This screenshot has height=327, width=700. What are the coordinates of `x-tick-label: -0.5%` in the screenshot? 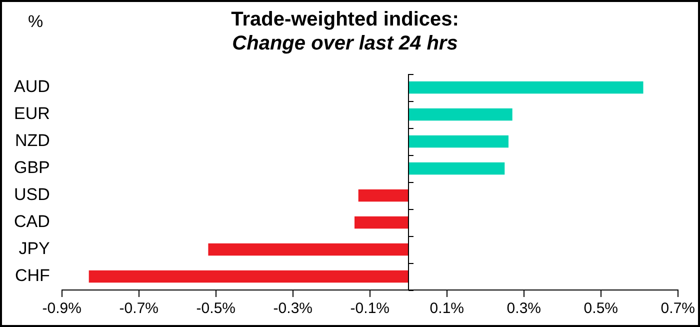 It's located at (216, 309).